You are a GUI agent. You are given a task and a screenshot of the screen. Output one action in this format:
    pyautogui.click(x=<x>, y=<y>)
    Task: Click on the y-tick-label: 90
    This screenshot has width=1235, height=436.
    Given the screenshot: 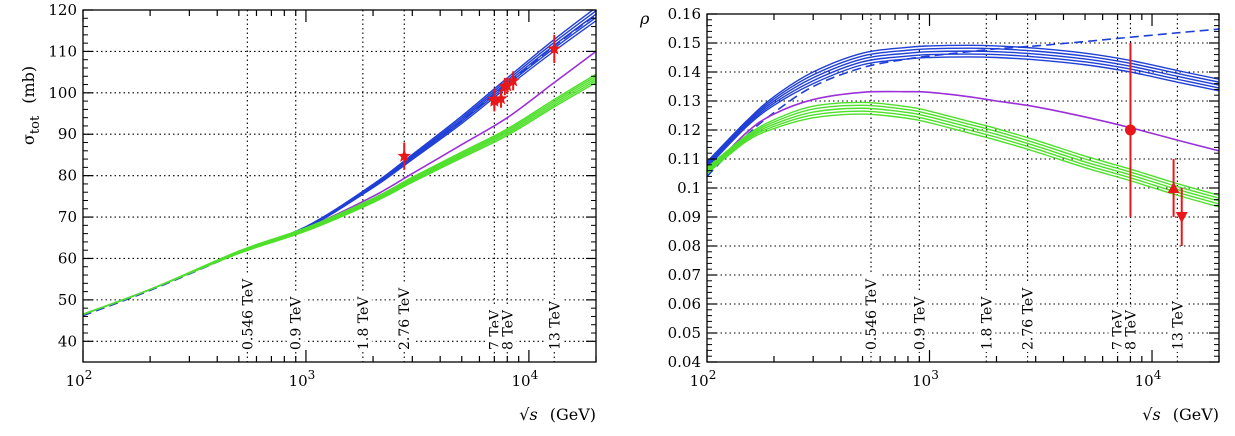 What is the action you would take?
    pyautogui.click(x=67, y=134)
    